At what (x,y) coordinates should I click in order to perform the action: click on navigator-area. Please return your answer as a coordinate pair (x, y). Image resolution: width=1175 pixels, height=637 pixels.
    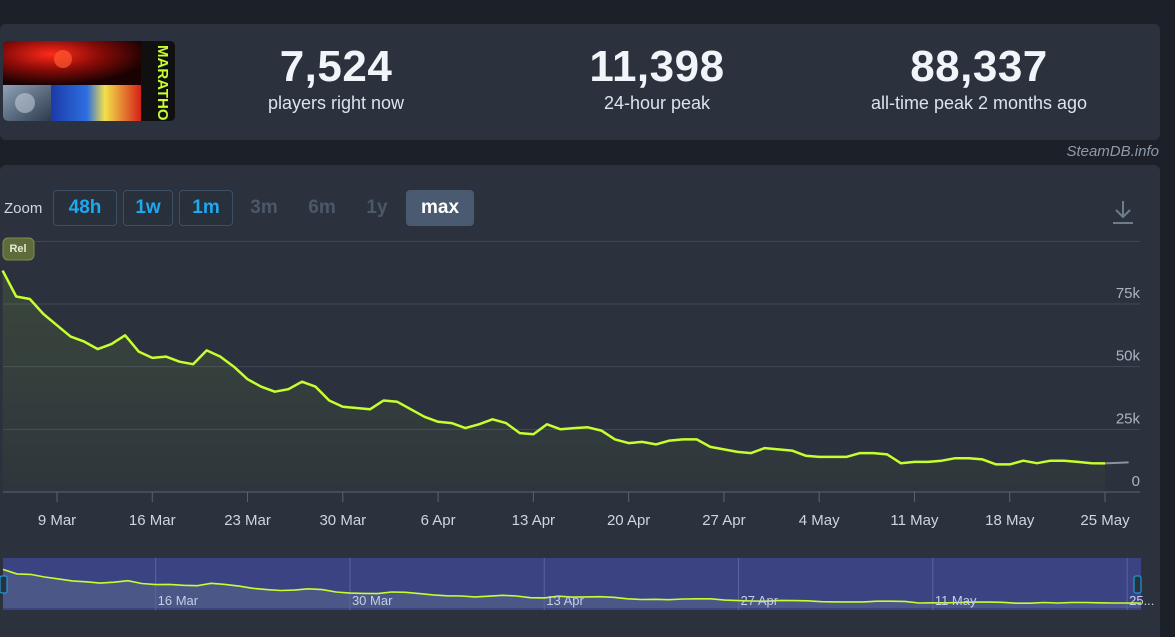
    Looking at the image, I should click on (572, 588).